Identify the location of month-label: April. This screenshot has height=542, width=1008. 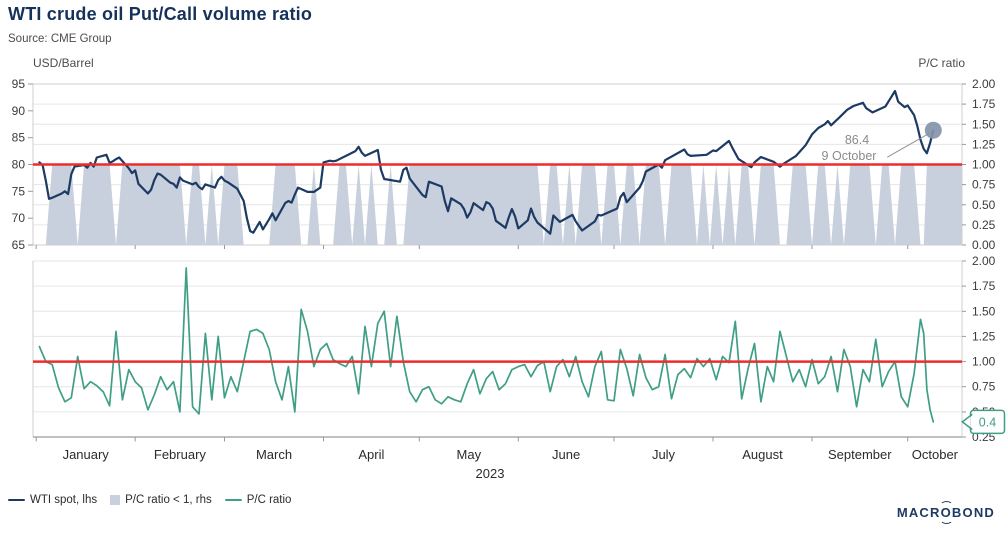
(371, 454).